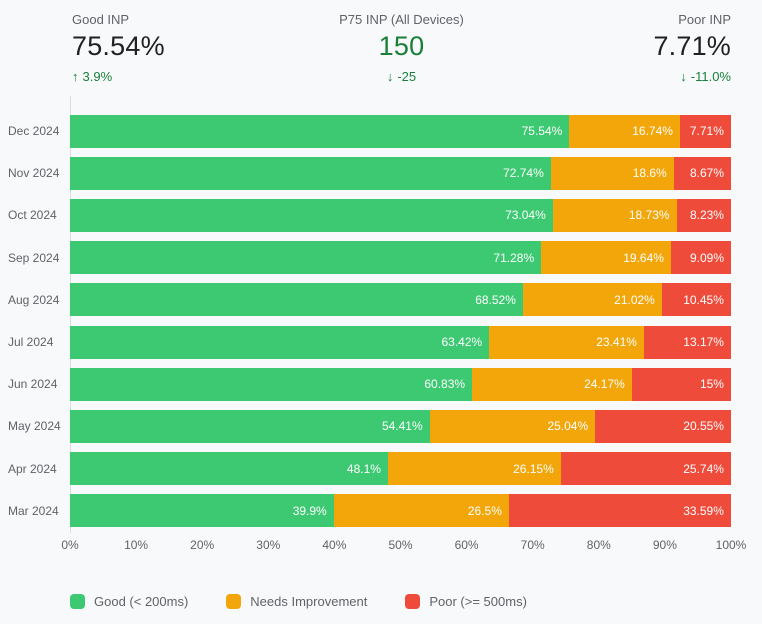 The height and width of the screenshot is (624, 762). What do you see at coordinates (466, 601) in the screenshot?
I see `legend-item-poor: Poor (>= 500ms)` at bounding box center [466, 601].